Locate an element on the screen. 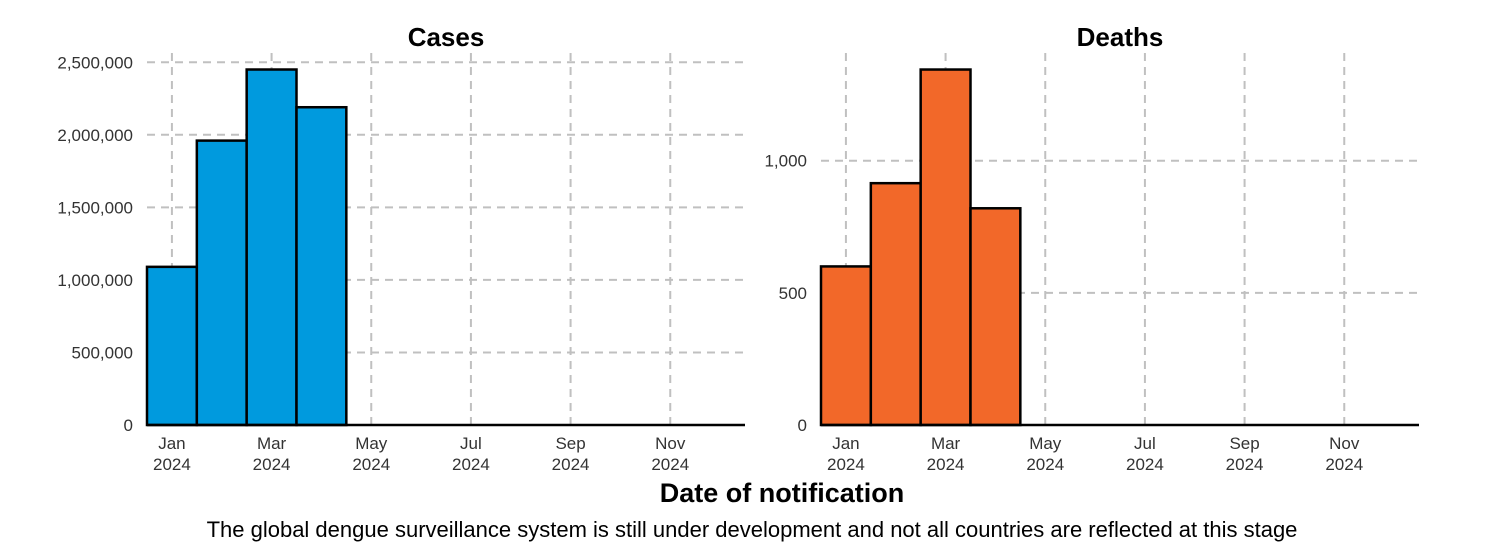  deaths-y-tick-label: 0 is located at coordinates (802, 425).